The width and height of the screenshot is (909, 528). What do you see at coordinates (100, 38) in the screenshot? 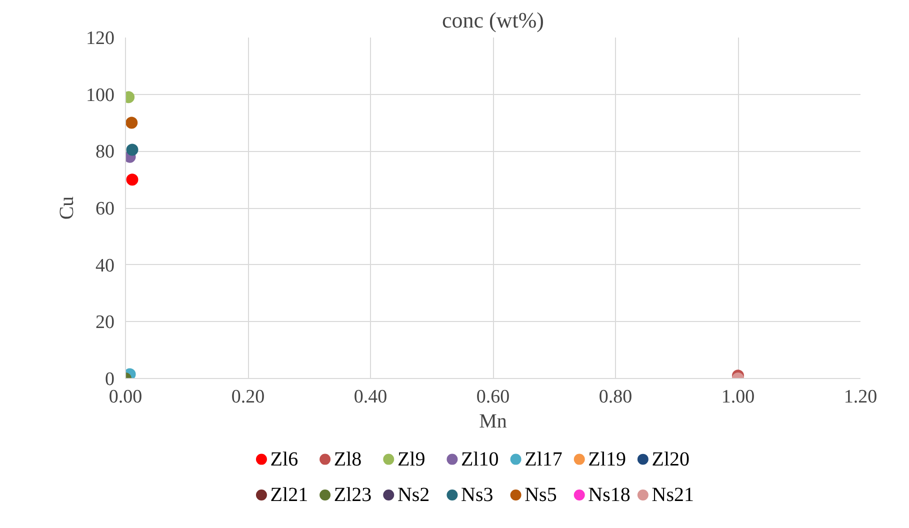
I see `y-tick-label: 120` at bounding box center [100, 38].